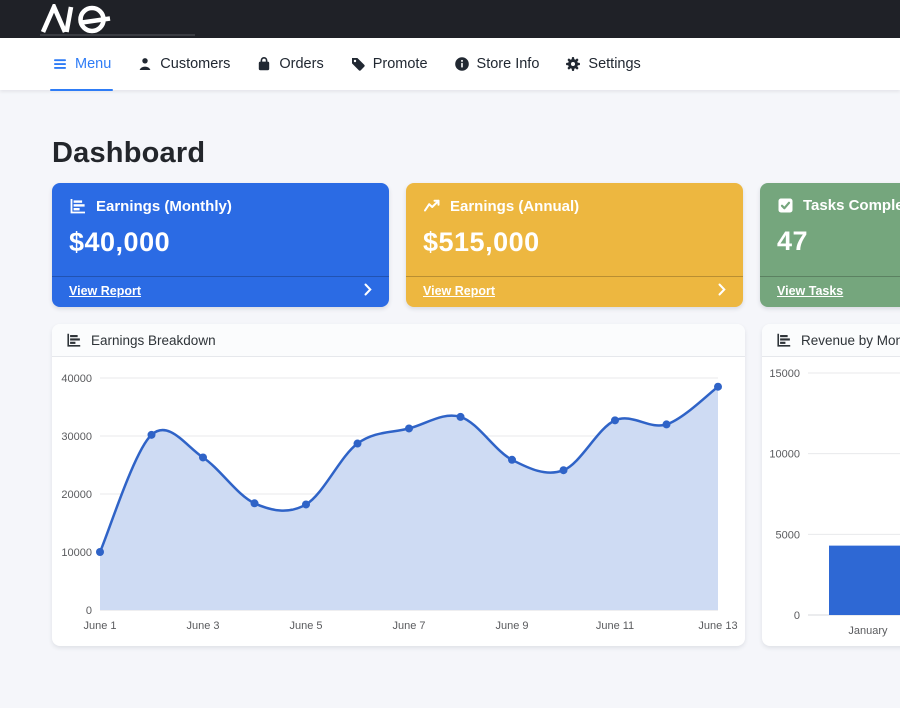 The width and height of the screenshot is (900, 708). What do you see at coordinates (60, 64) in the screenshot?
I see `hamburger-icon` at bounding box center [60, 64].